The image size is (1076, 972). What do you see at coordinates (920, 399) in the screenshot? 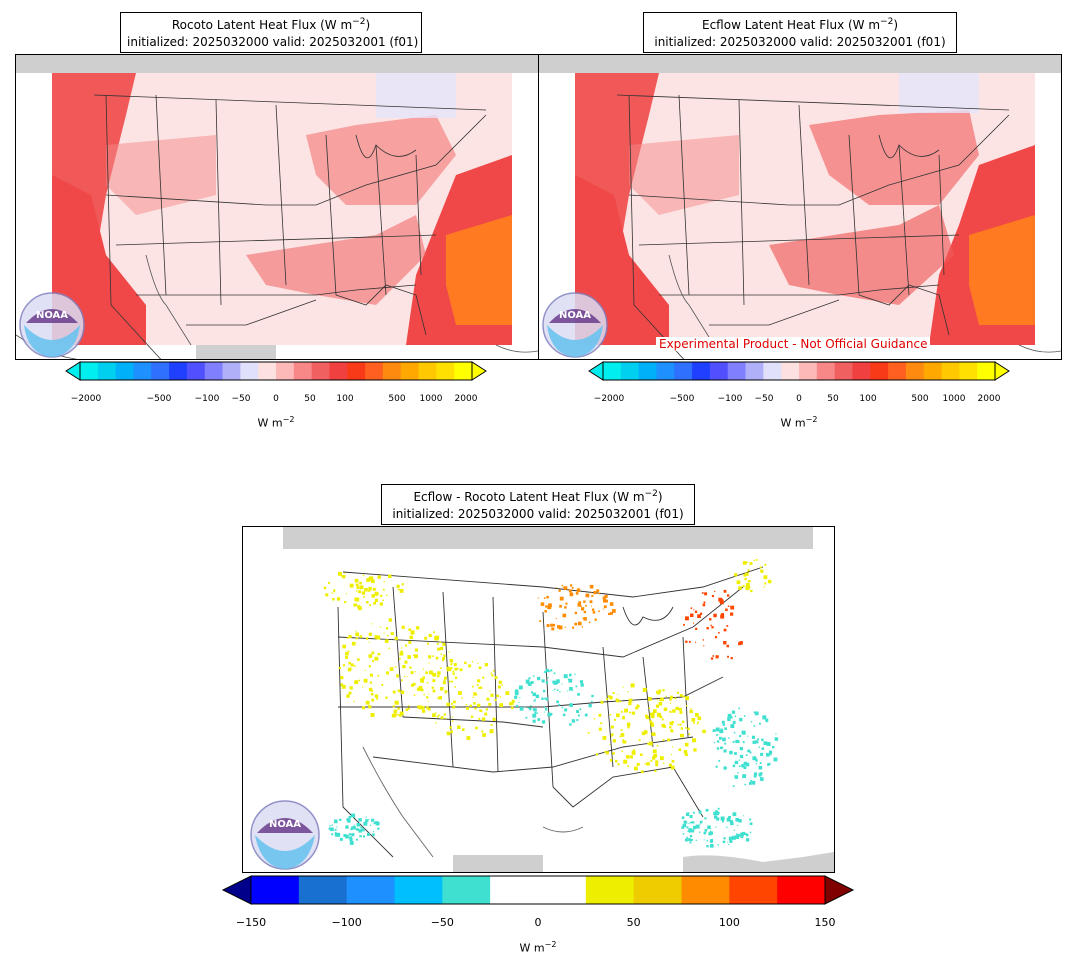
I see `colorbar-tick-label: 500` at bounding box center [920, 399].